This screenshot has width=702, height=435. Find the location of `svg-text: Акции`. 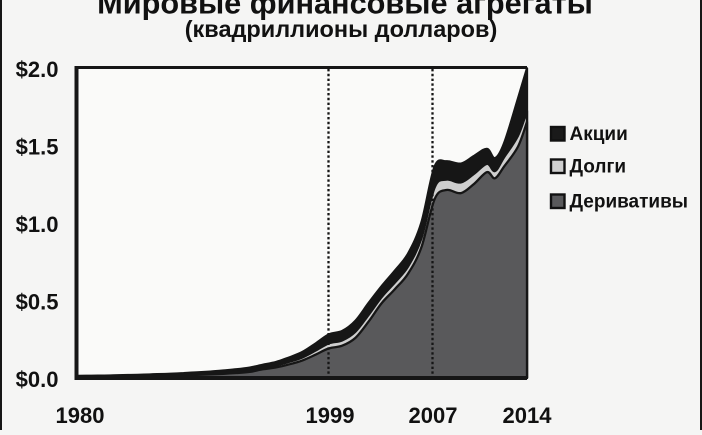

svg-text: Акции is located at coordinates (599, 134).